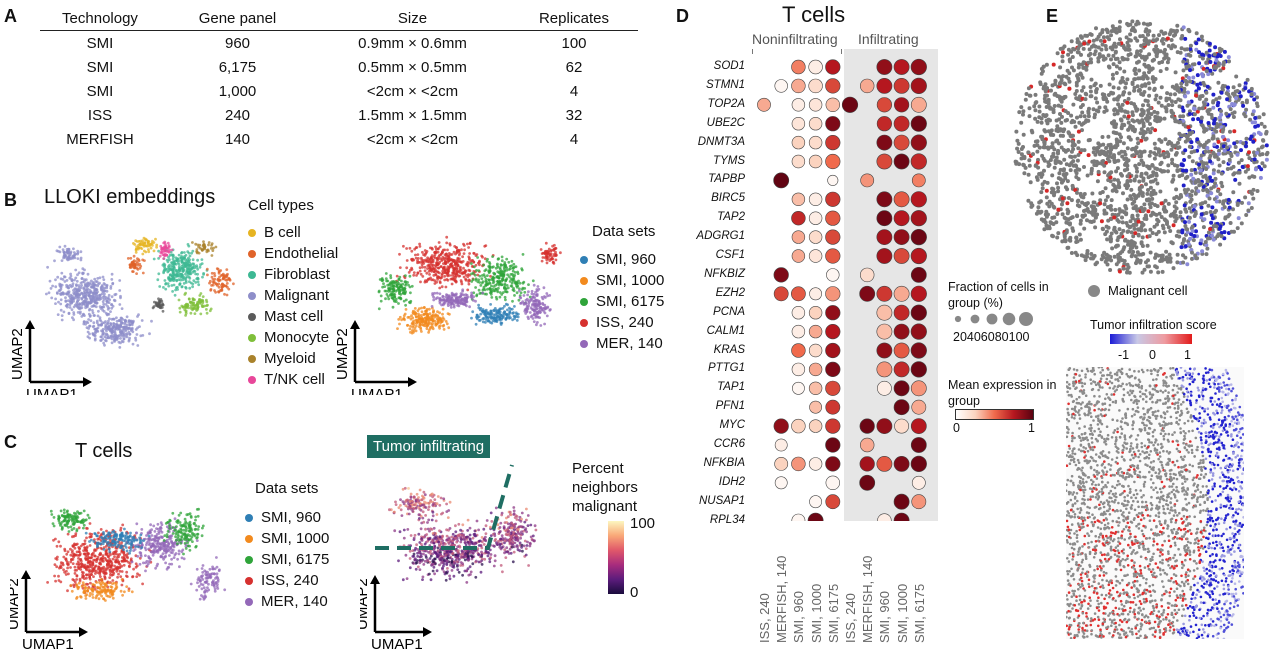 Image resolution: width=1280 pixels, height=655 pixels. What do you see at coordinates (100, 91) in the screenshot?
I see `table-cell: SMI` at bounding box center [100, 91].